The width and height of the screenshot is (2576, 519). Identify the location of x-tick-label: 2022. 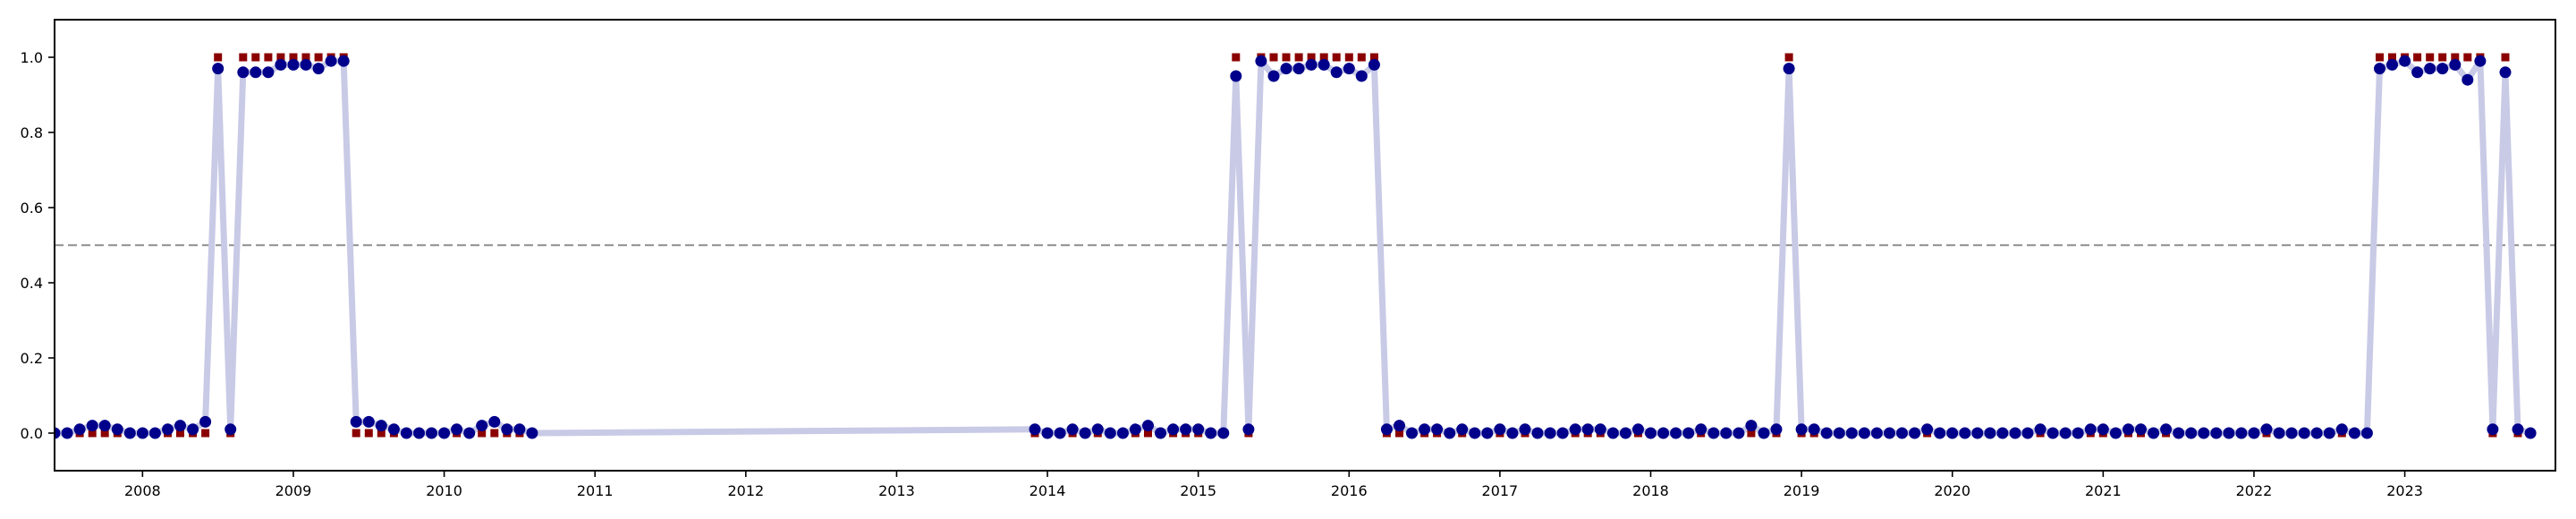
(2254, 490).